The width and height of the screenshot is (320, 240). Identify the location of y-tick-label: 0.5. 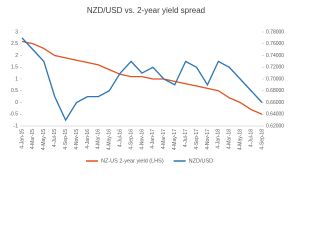
(14, 91).